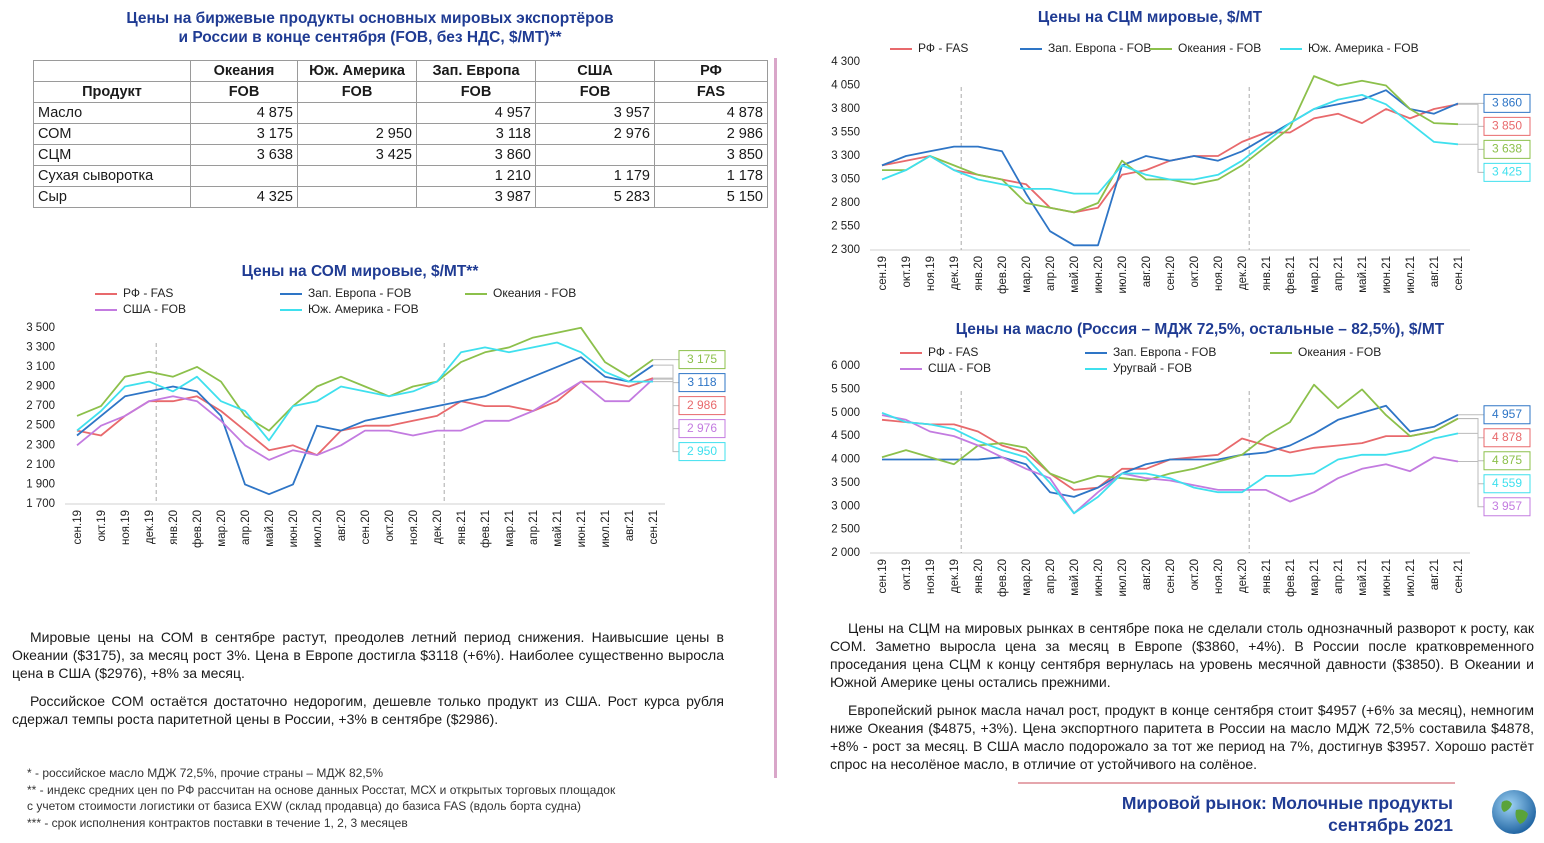 The height and width of the screenshot is (843, 1544). What do you see at coordinates (40, 328) in the screenshot?
I see `y-tick-label: 3 500` at bounding box center [40, 328].